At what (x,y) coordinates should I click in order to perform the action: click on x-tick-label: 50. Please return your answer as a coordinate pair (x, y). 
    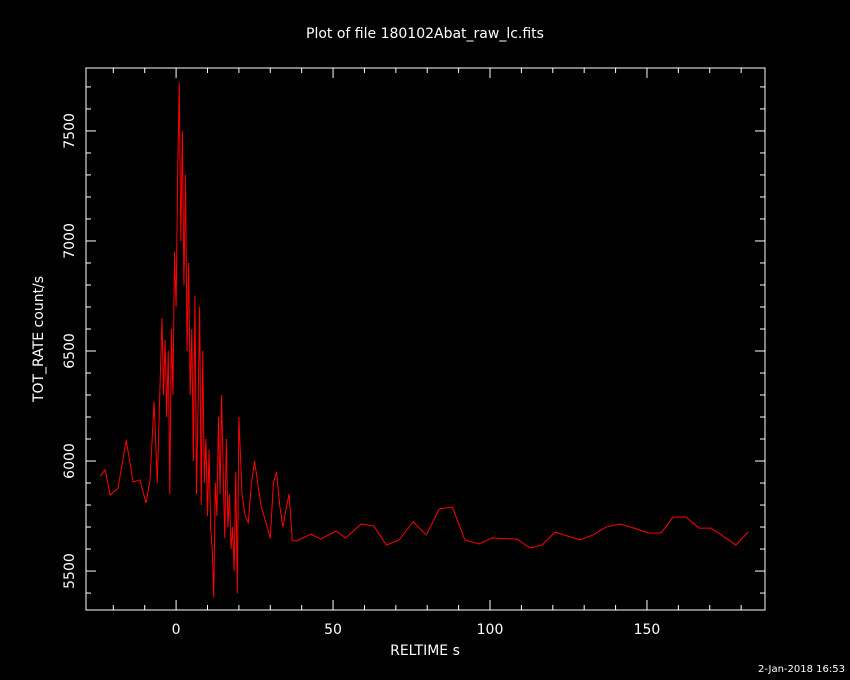
    Looking at the image, I should click on (333, 630).